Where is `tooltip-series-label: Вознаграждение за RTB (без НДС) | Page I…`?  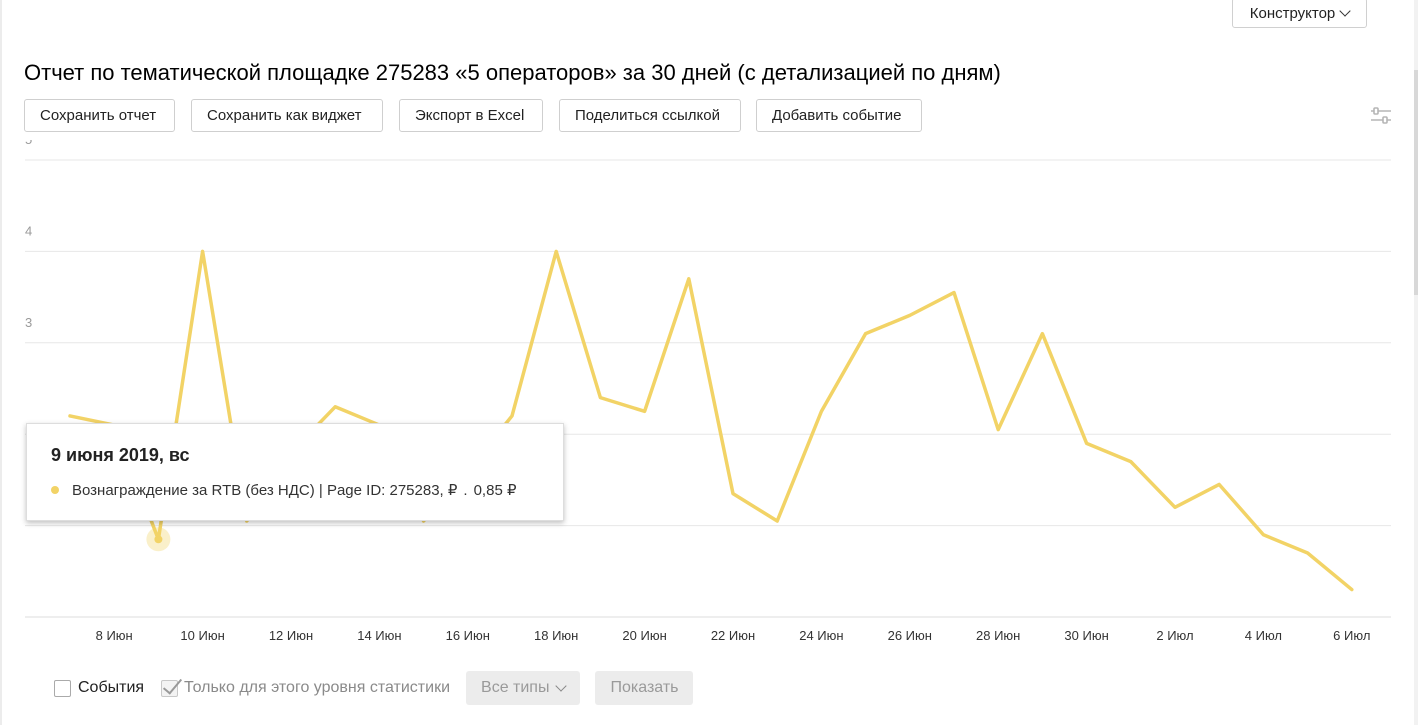
tooltip-series-label: Вознаграждение за RTB (без НДС) | Page I… is located at coordinates (265, 490).